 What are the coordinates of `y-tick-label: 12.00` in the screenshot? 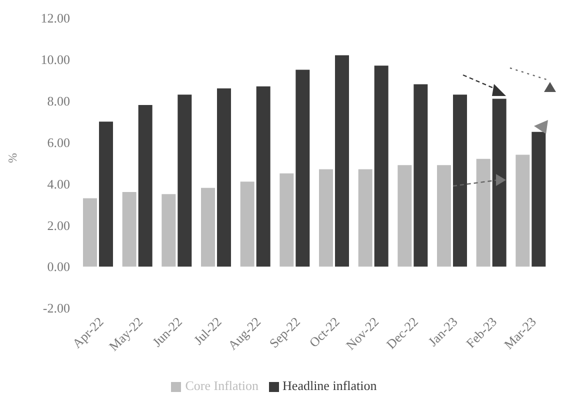 It's located at (55, 18).